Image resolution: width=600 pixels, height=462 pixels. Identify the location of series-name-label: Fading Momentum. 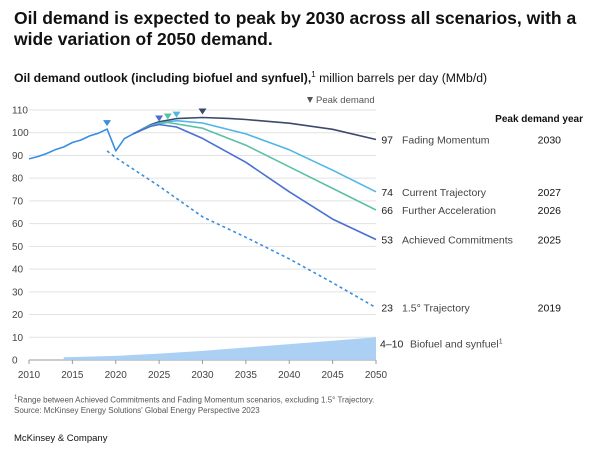
(446, 141).